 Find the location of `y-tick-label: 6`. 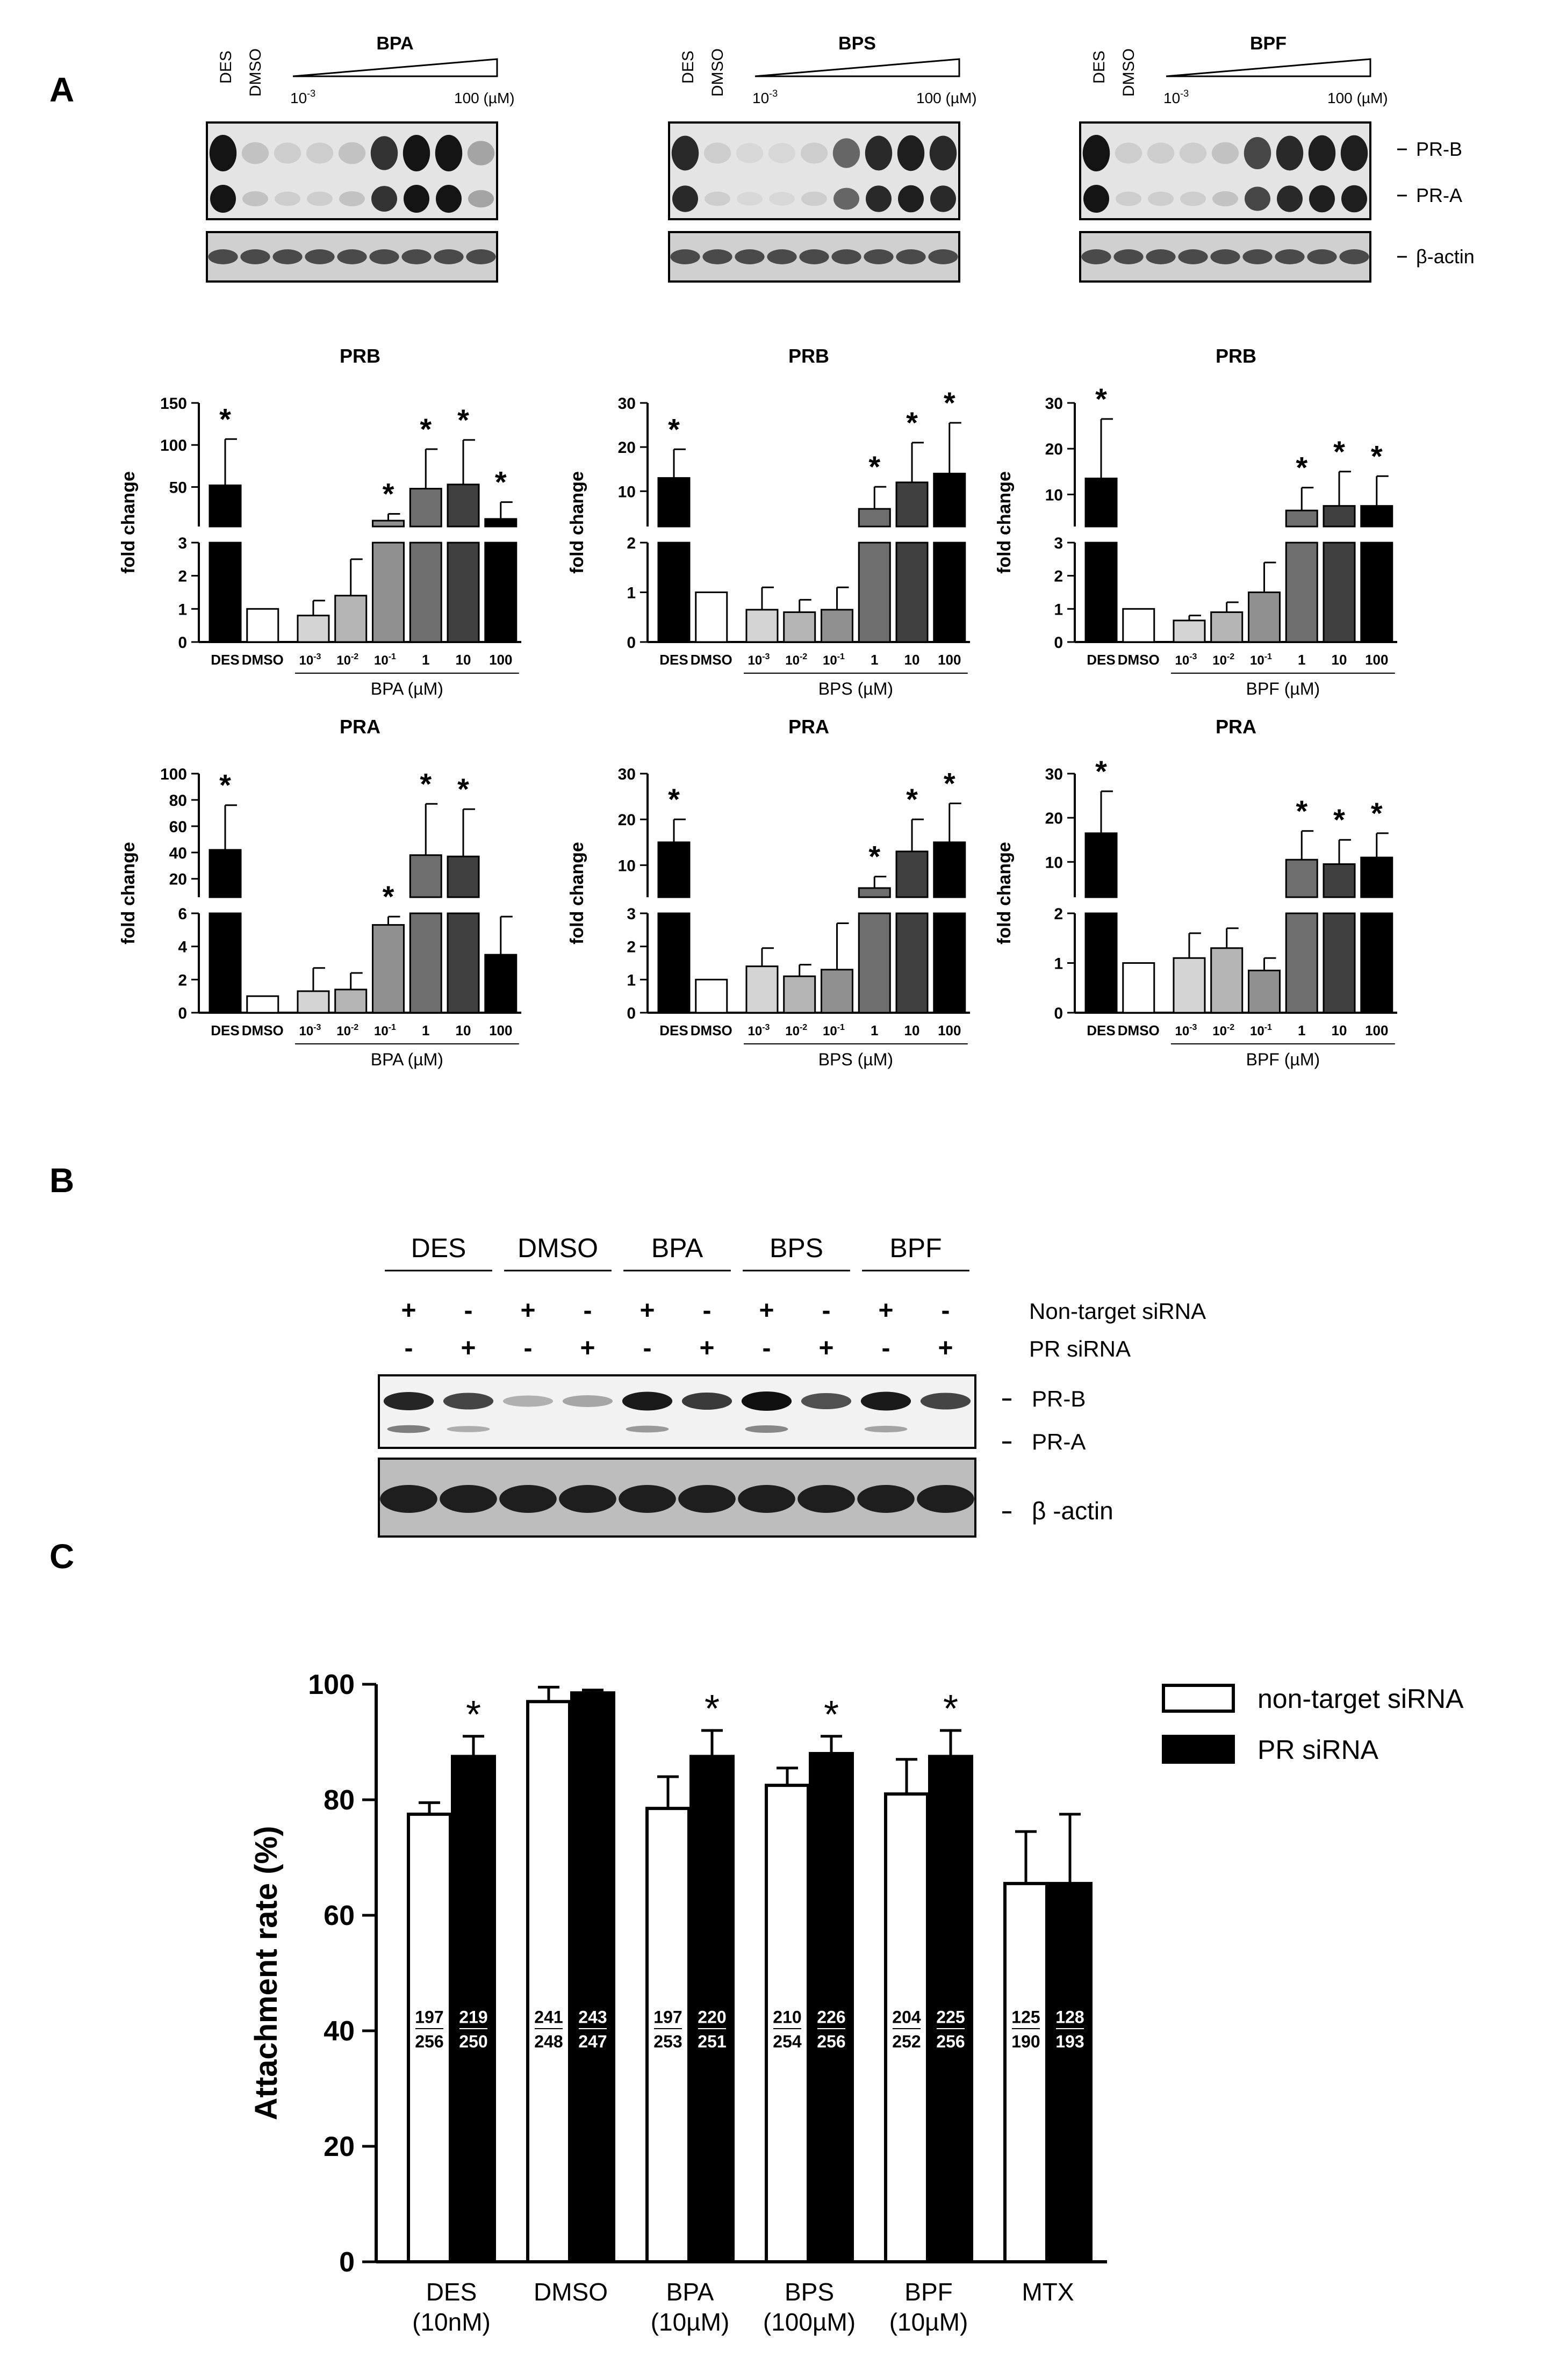

y-tick-label: 6 is located at coordinates (182, 914).